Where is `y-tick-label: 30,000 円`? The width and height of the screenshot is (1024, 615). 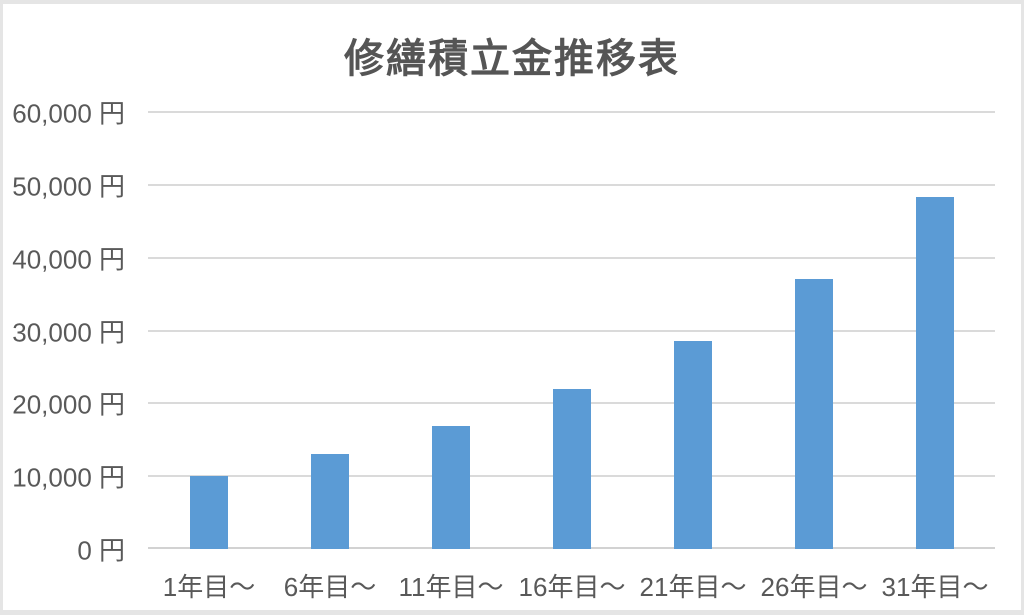
y-tick-label: 30,000 円 is located at coordinates (68, 332).